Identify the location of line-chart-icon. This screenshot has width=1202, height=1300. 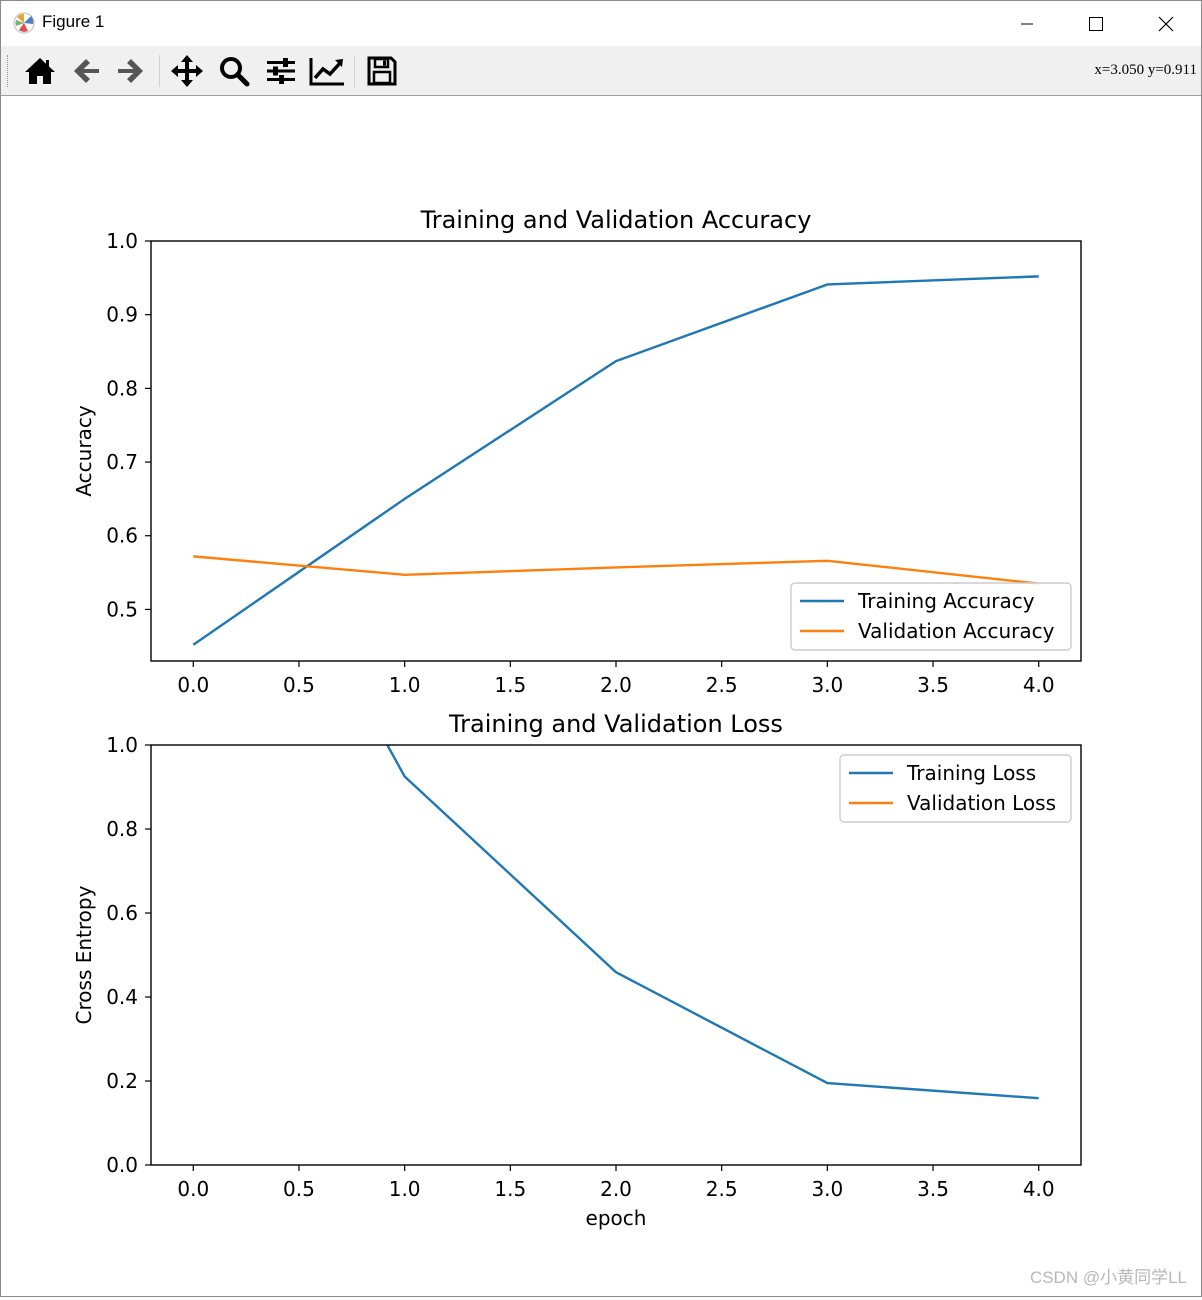
(326, 72).